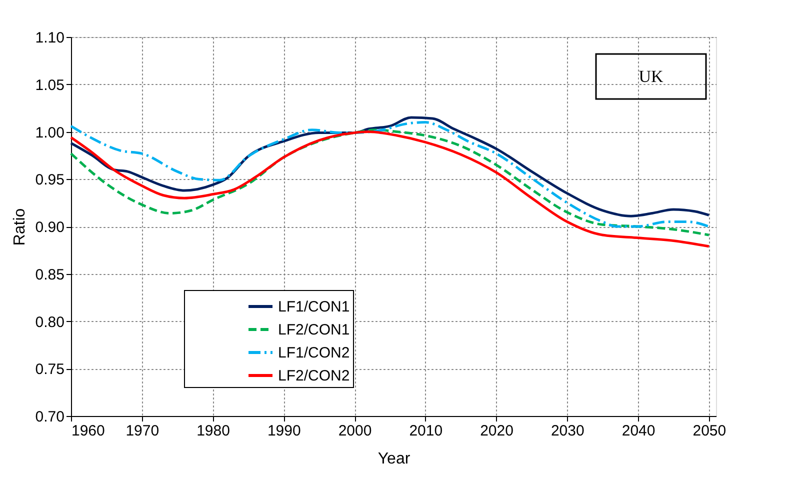 This screenshot has height=489, width=799. I want to click on x-tick-label: 2020, so click(497, 431).